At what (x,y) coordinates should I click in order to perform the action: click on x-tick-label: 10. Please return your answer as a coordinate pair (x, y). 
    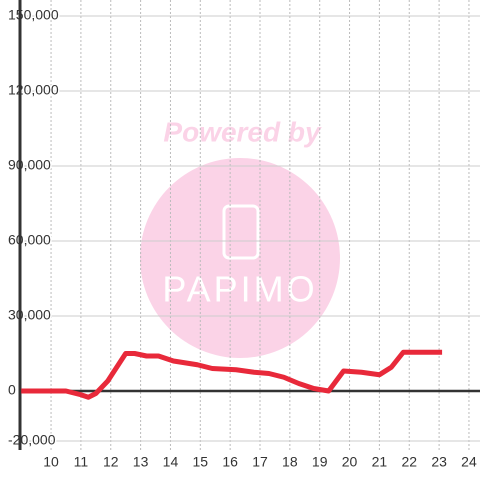
    Looking at the image, I should click on (51, 462).